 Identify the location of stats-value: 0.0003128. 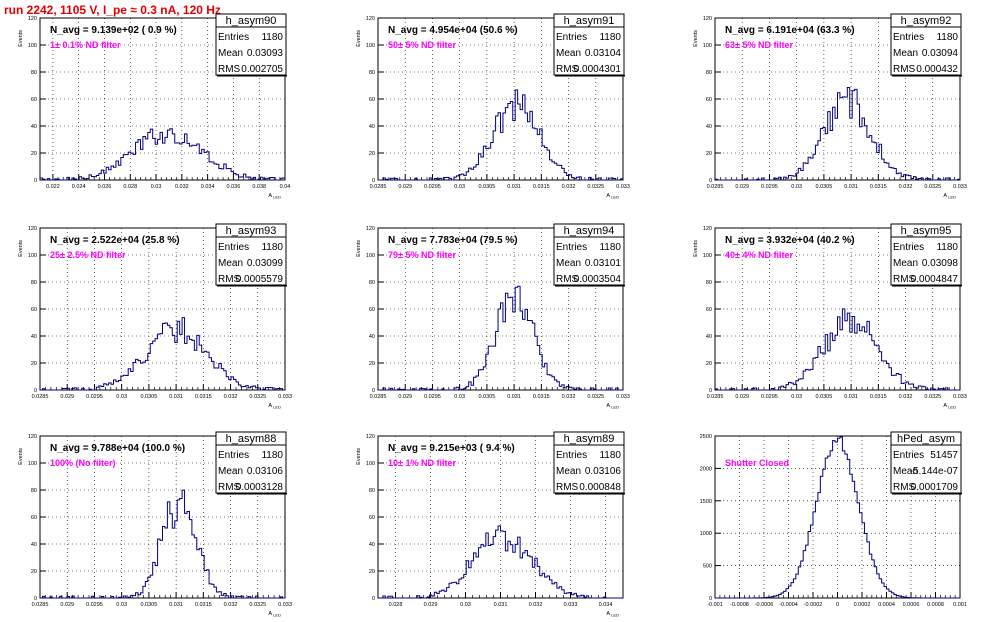
(260, 487).